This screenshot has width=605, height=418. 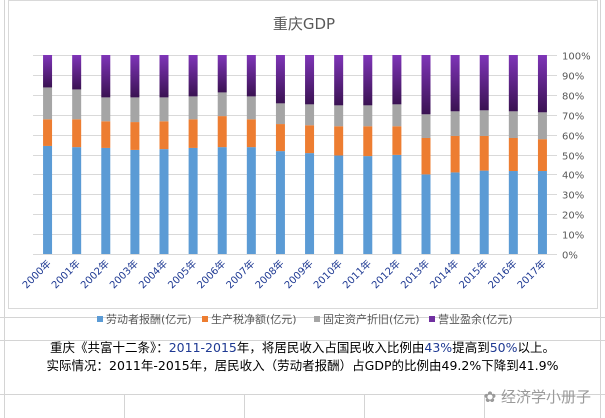 What do you see at coordinates (269, 274) in the screenshot?
I see `x-tick-label: 2008年` at bounding box center [269, 274].